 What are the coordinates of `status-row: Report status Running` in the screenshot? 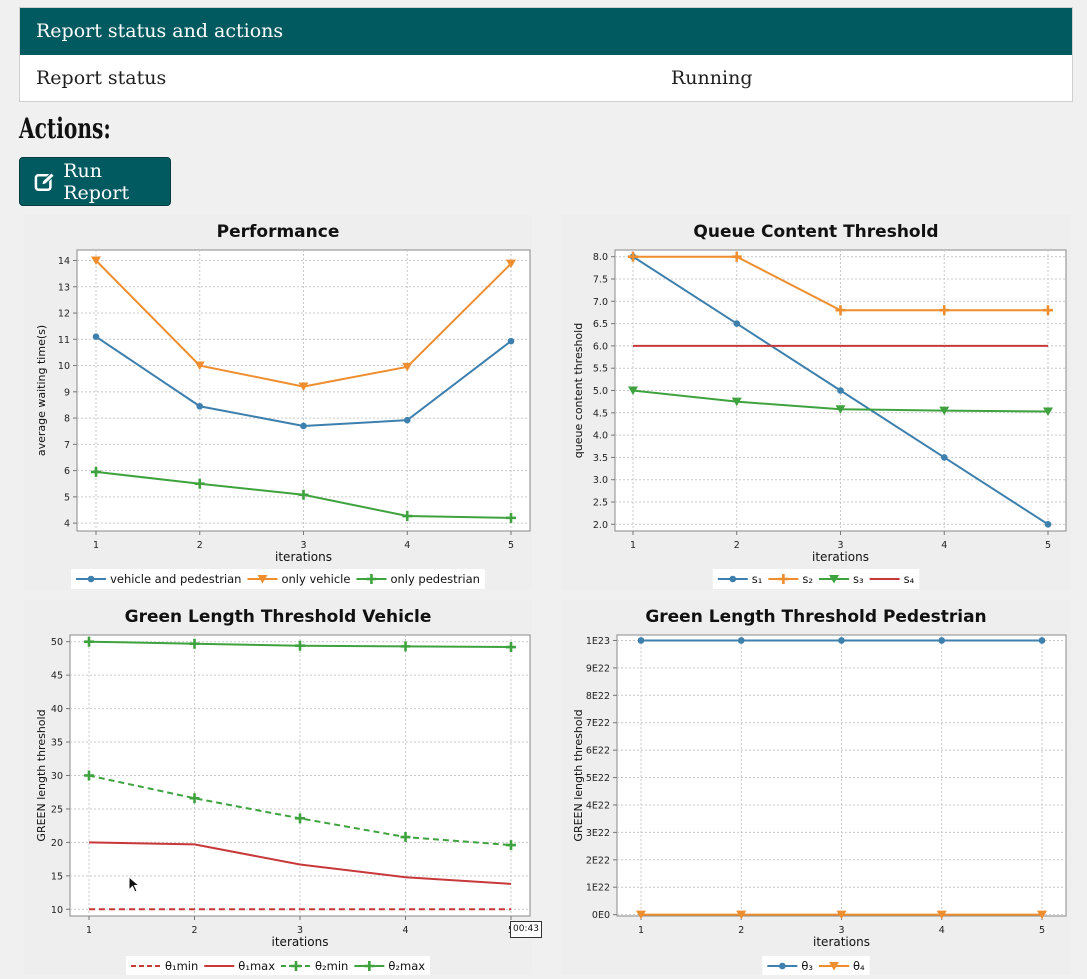 It's located at (546, 78).